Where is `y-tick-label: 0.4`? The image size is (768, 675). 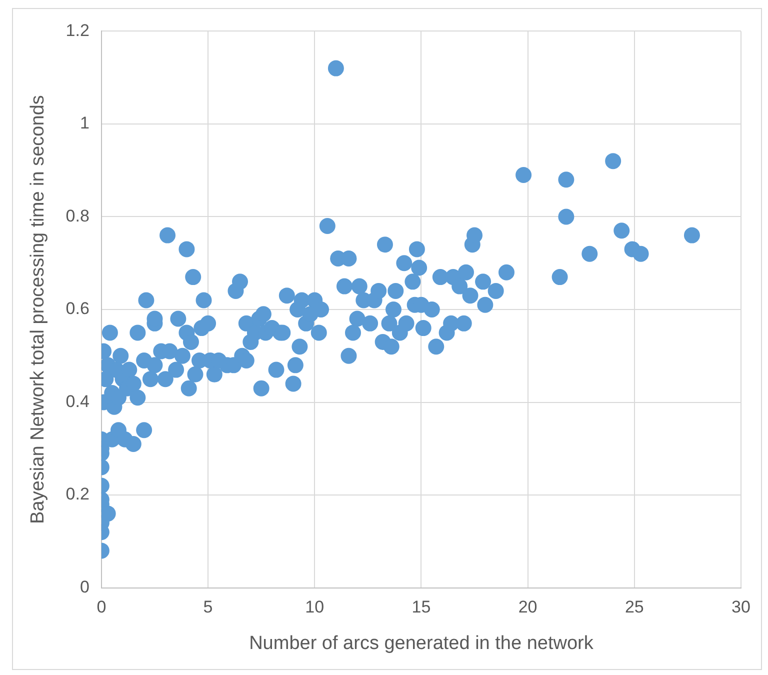 y-tick-label: 0.4 is located at coordinates (78, 401).